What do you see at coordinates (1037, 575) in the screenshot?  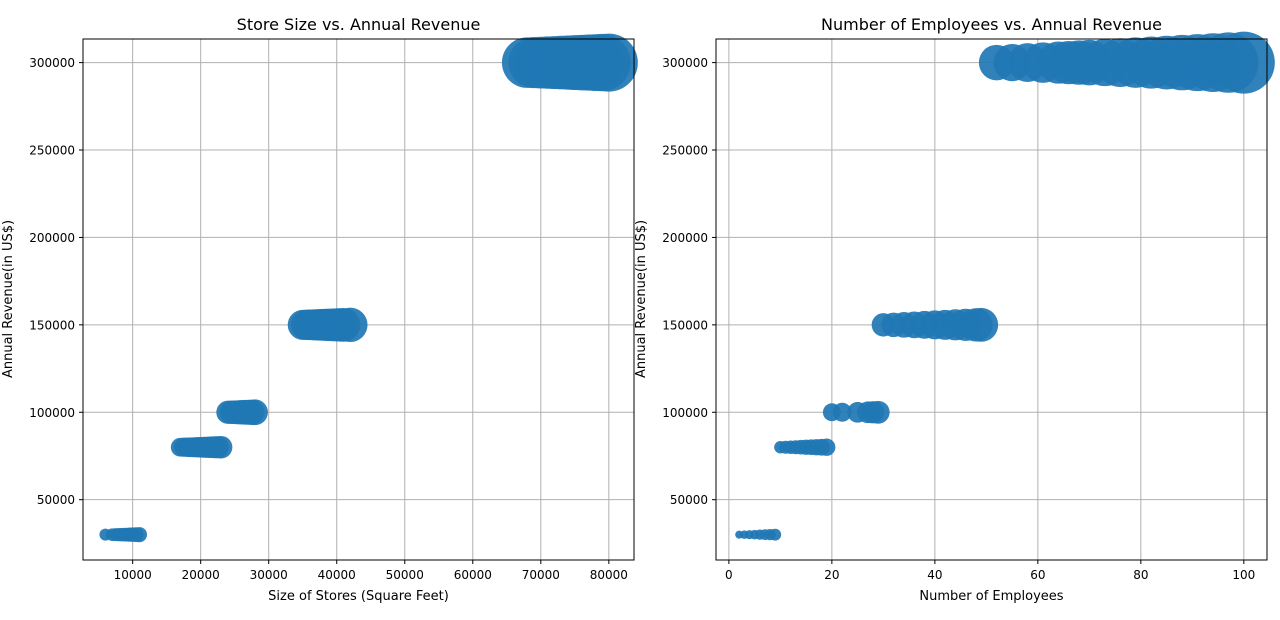 I see `right-xtick-label: 60` at bounding box center [1037, 575].